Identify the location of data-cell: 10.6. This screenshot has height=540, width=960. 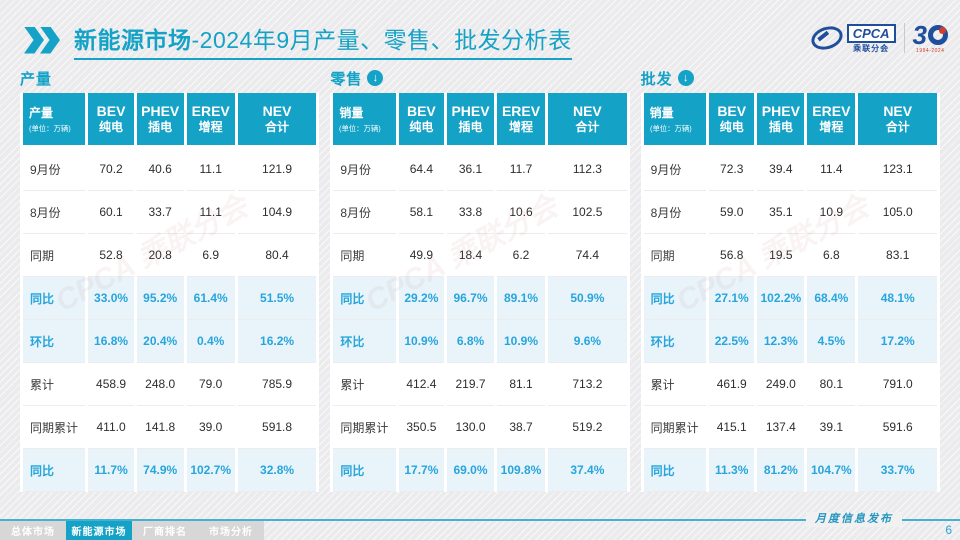
(521, 212).